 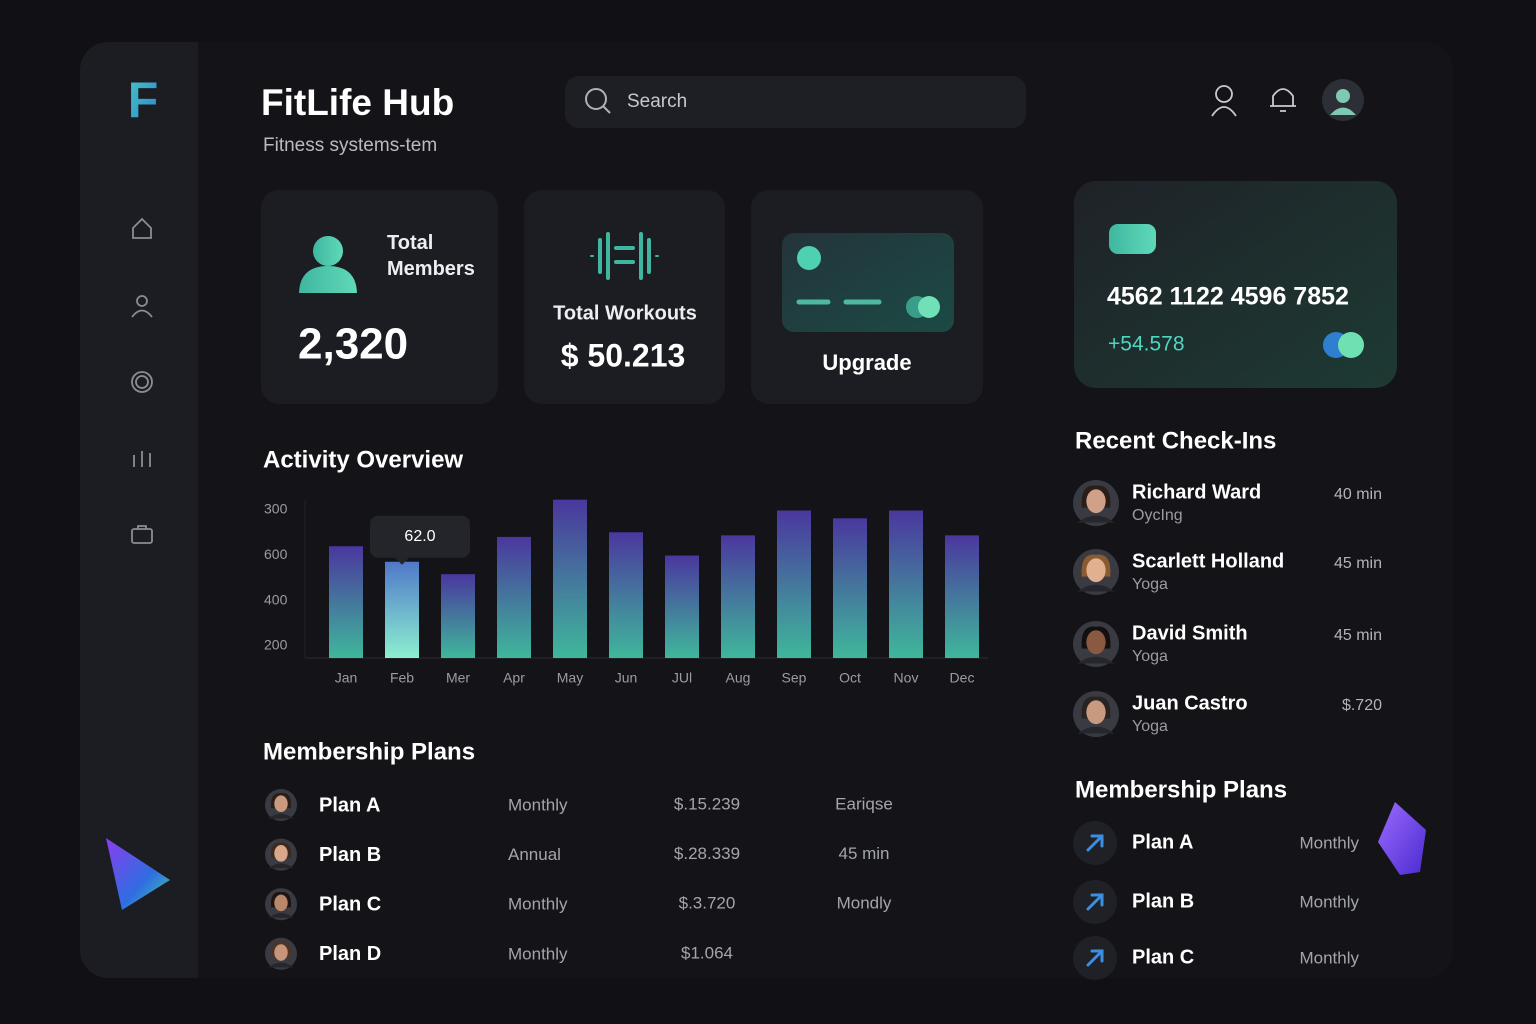 What do you see at coordinates (350, 904) in the screenshot?
I see `plan-name: Plan C` at bounding box center [350, 904].